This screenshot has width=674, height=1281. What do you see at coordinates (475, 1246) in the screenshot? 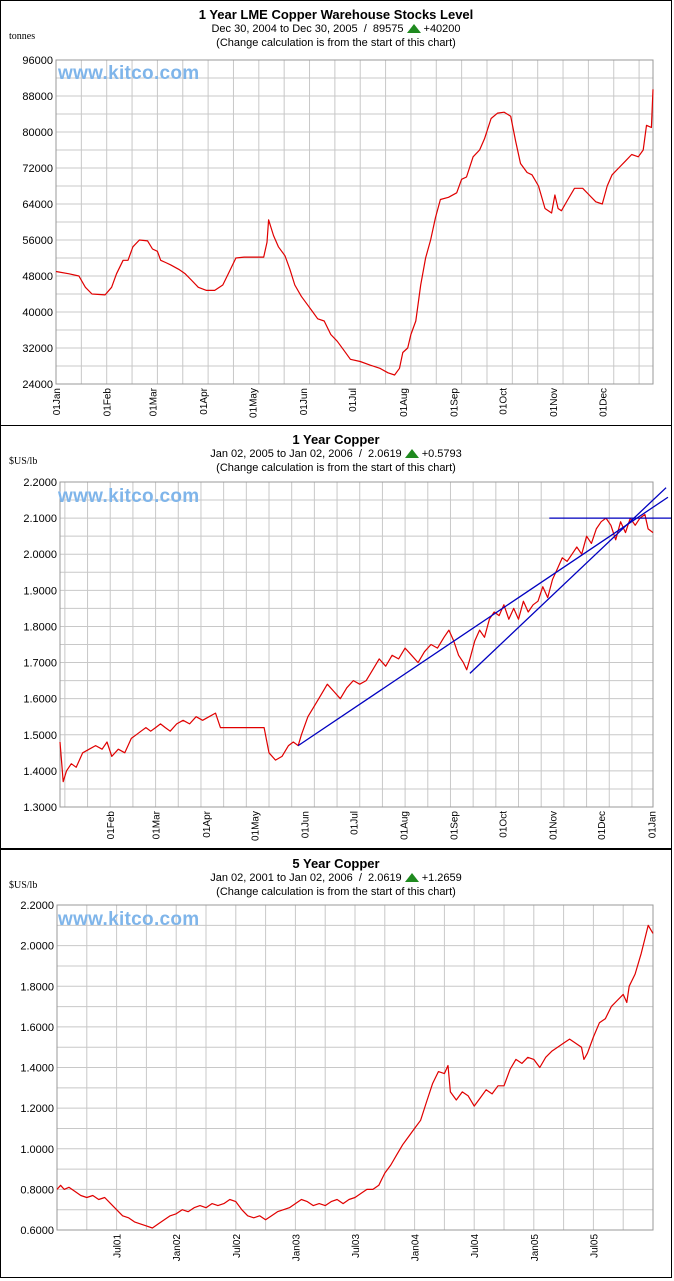
I see `x-tick-label: Jul04` at bounding box center [475, 1246].